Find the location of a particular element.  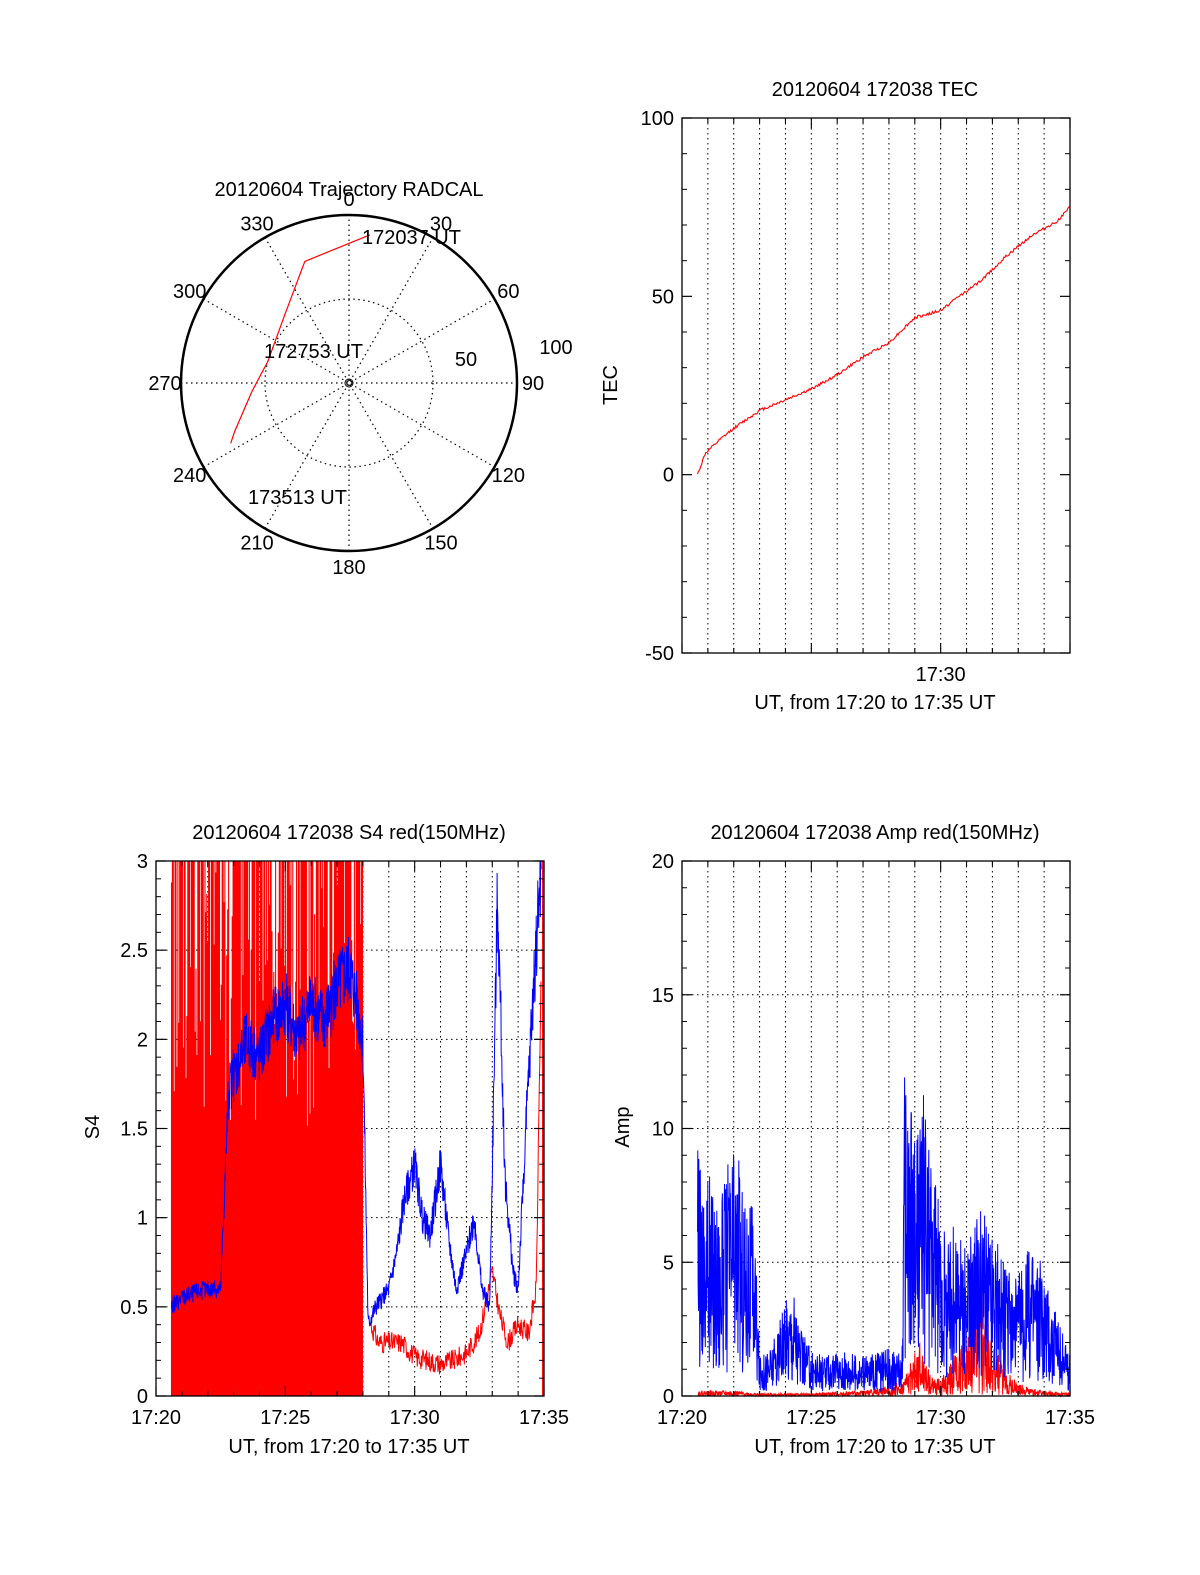

polar-radial-label-50: 50 is located at coordinates (466, 360).